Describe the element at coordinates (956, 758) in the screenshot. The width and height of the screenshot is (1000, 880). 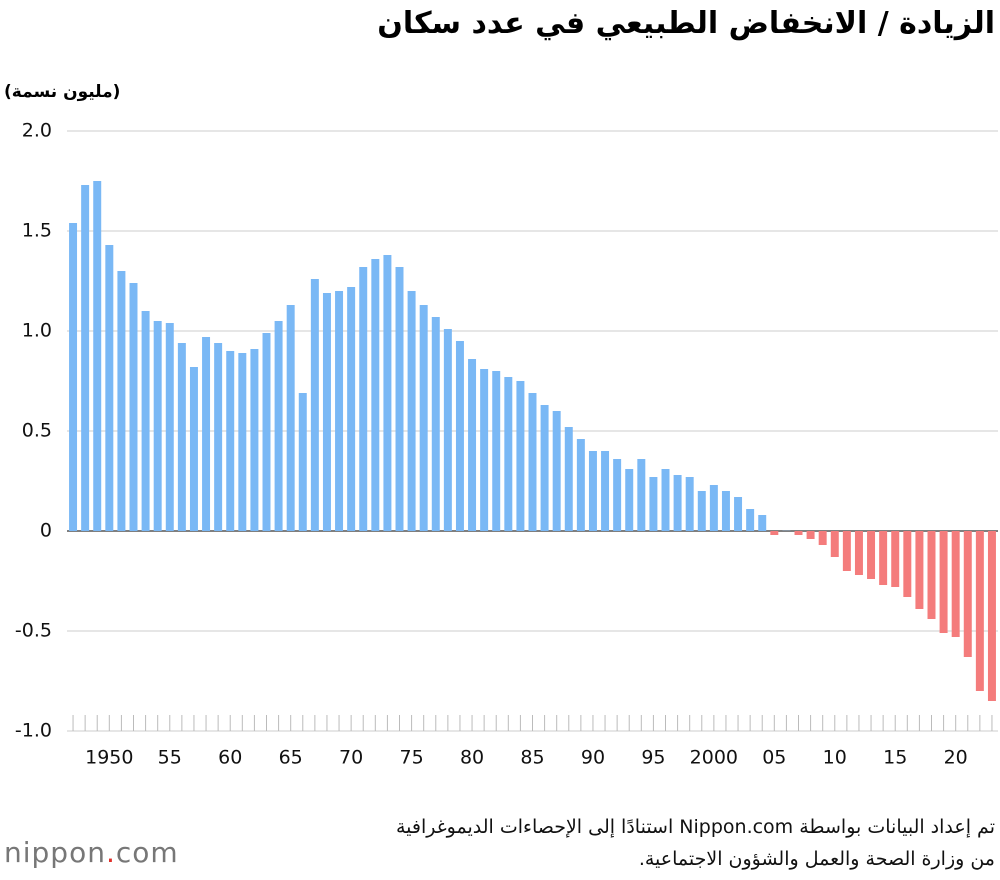
I see `x-tick-label: 20` at that location.